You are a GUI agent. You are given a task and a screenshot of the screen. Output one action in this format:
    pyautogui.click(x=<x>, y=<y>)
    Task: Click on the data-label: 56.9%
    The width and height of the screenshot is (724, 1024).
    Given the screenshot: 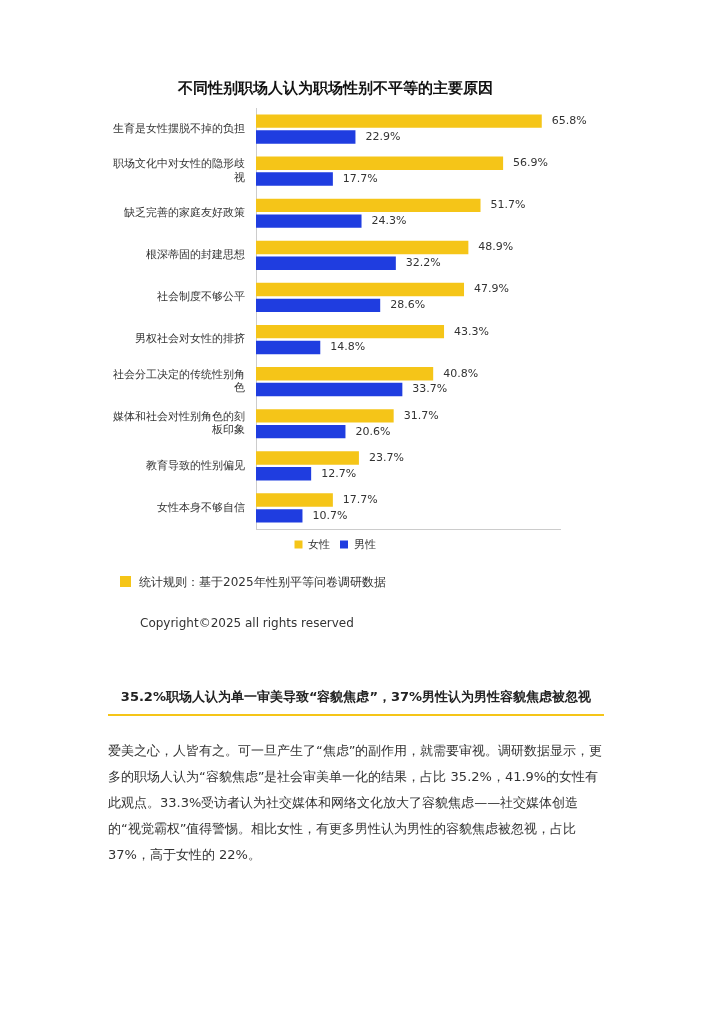 What is the action you would take?
    pyautogui.click(x=531, y=163)
    